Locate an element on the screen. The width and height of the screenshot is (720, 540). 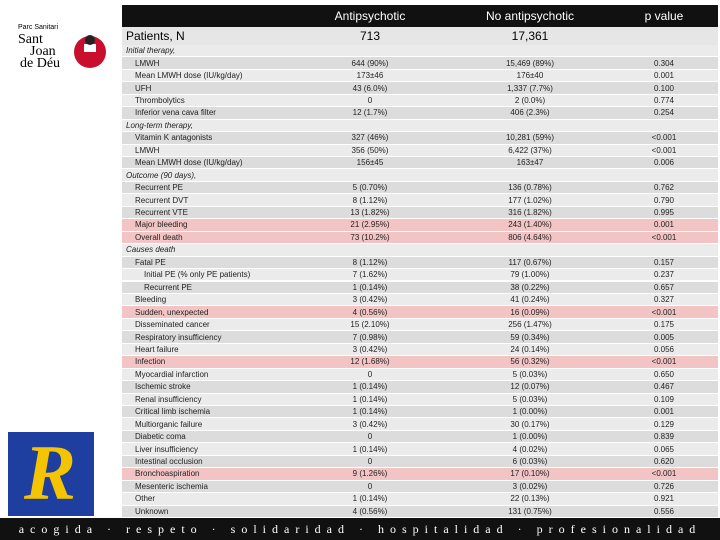
patients-cell: 17,361 is located at coordinates (530, 36).